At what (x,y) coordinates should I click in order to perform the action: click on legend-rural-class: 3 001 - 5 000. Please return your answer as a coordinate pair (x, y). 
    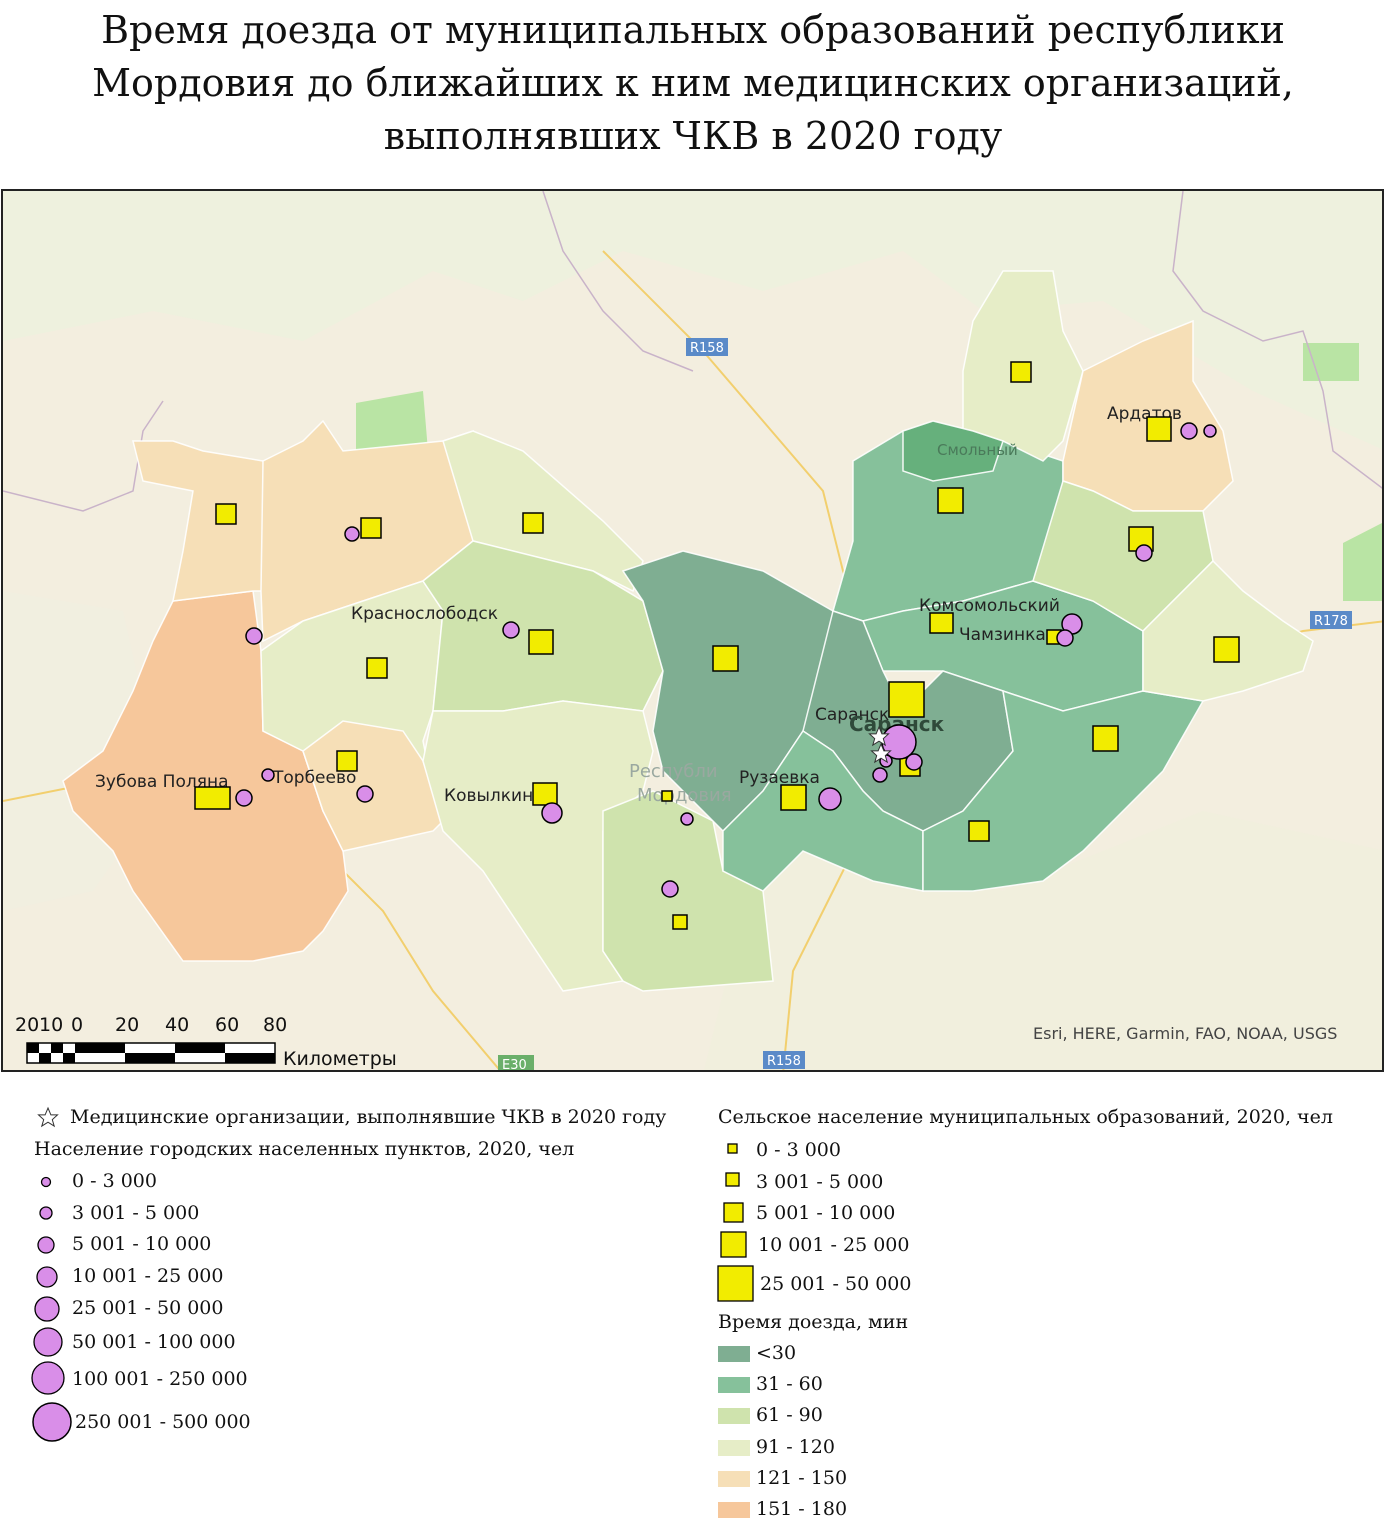
    Looking at the image, I should click on (820, 1182).